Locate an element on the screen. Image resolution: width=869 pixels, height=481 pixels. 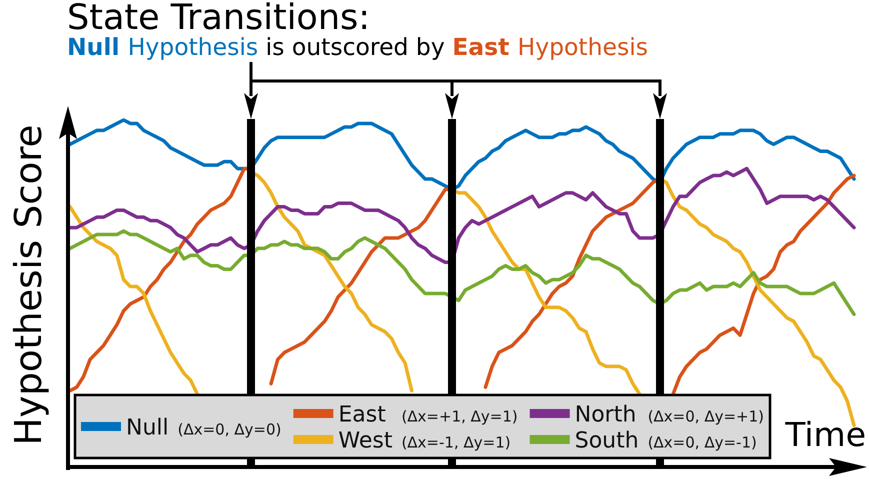
x-axis-title: Time is located at coordinates (825, 434).